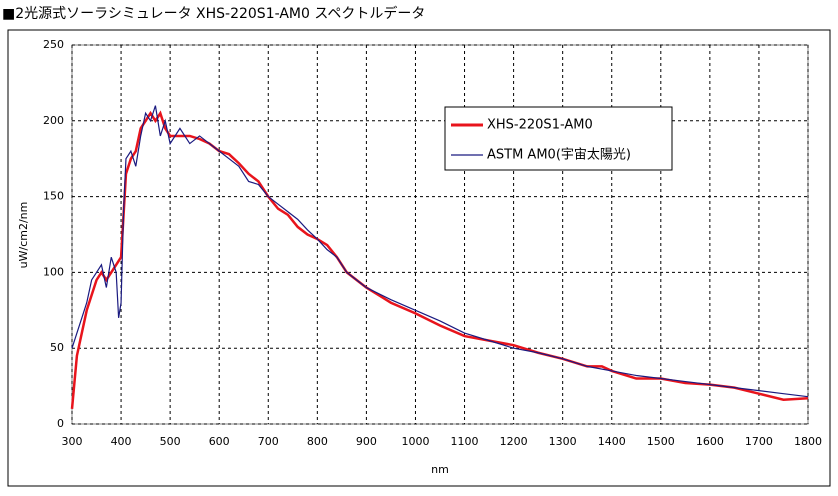  Describe the element at coordinates (23, 235) in the screenshot. I see `y-axis-label: uW/cm2/nm` at that location.